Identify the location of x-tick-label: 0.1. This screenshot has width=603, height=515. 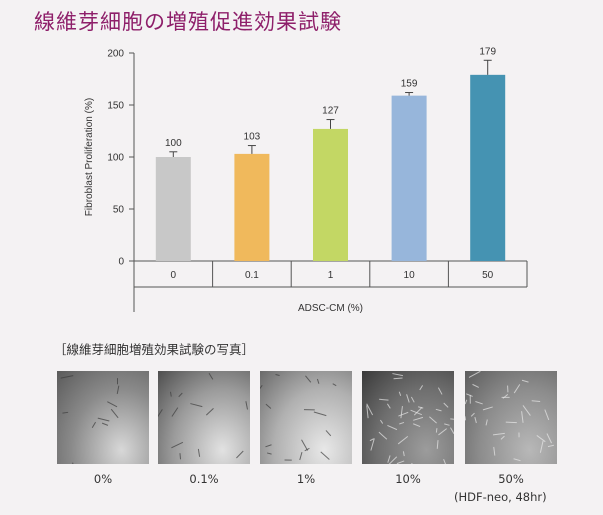
(252, 275).